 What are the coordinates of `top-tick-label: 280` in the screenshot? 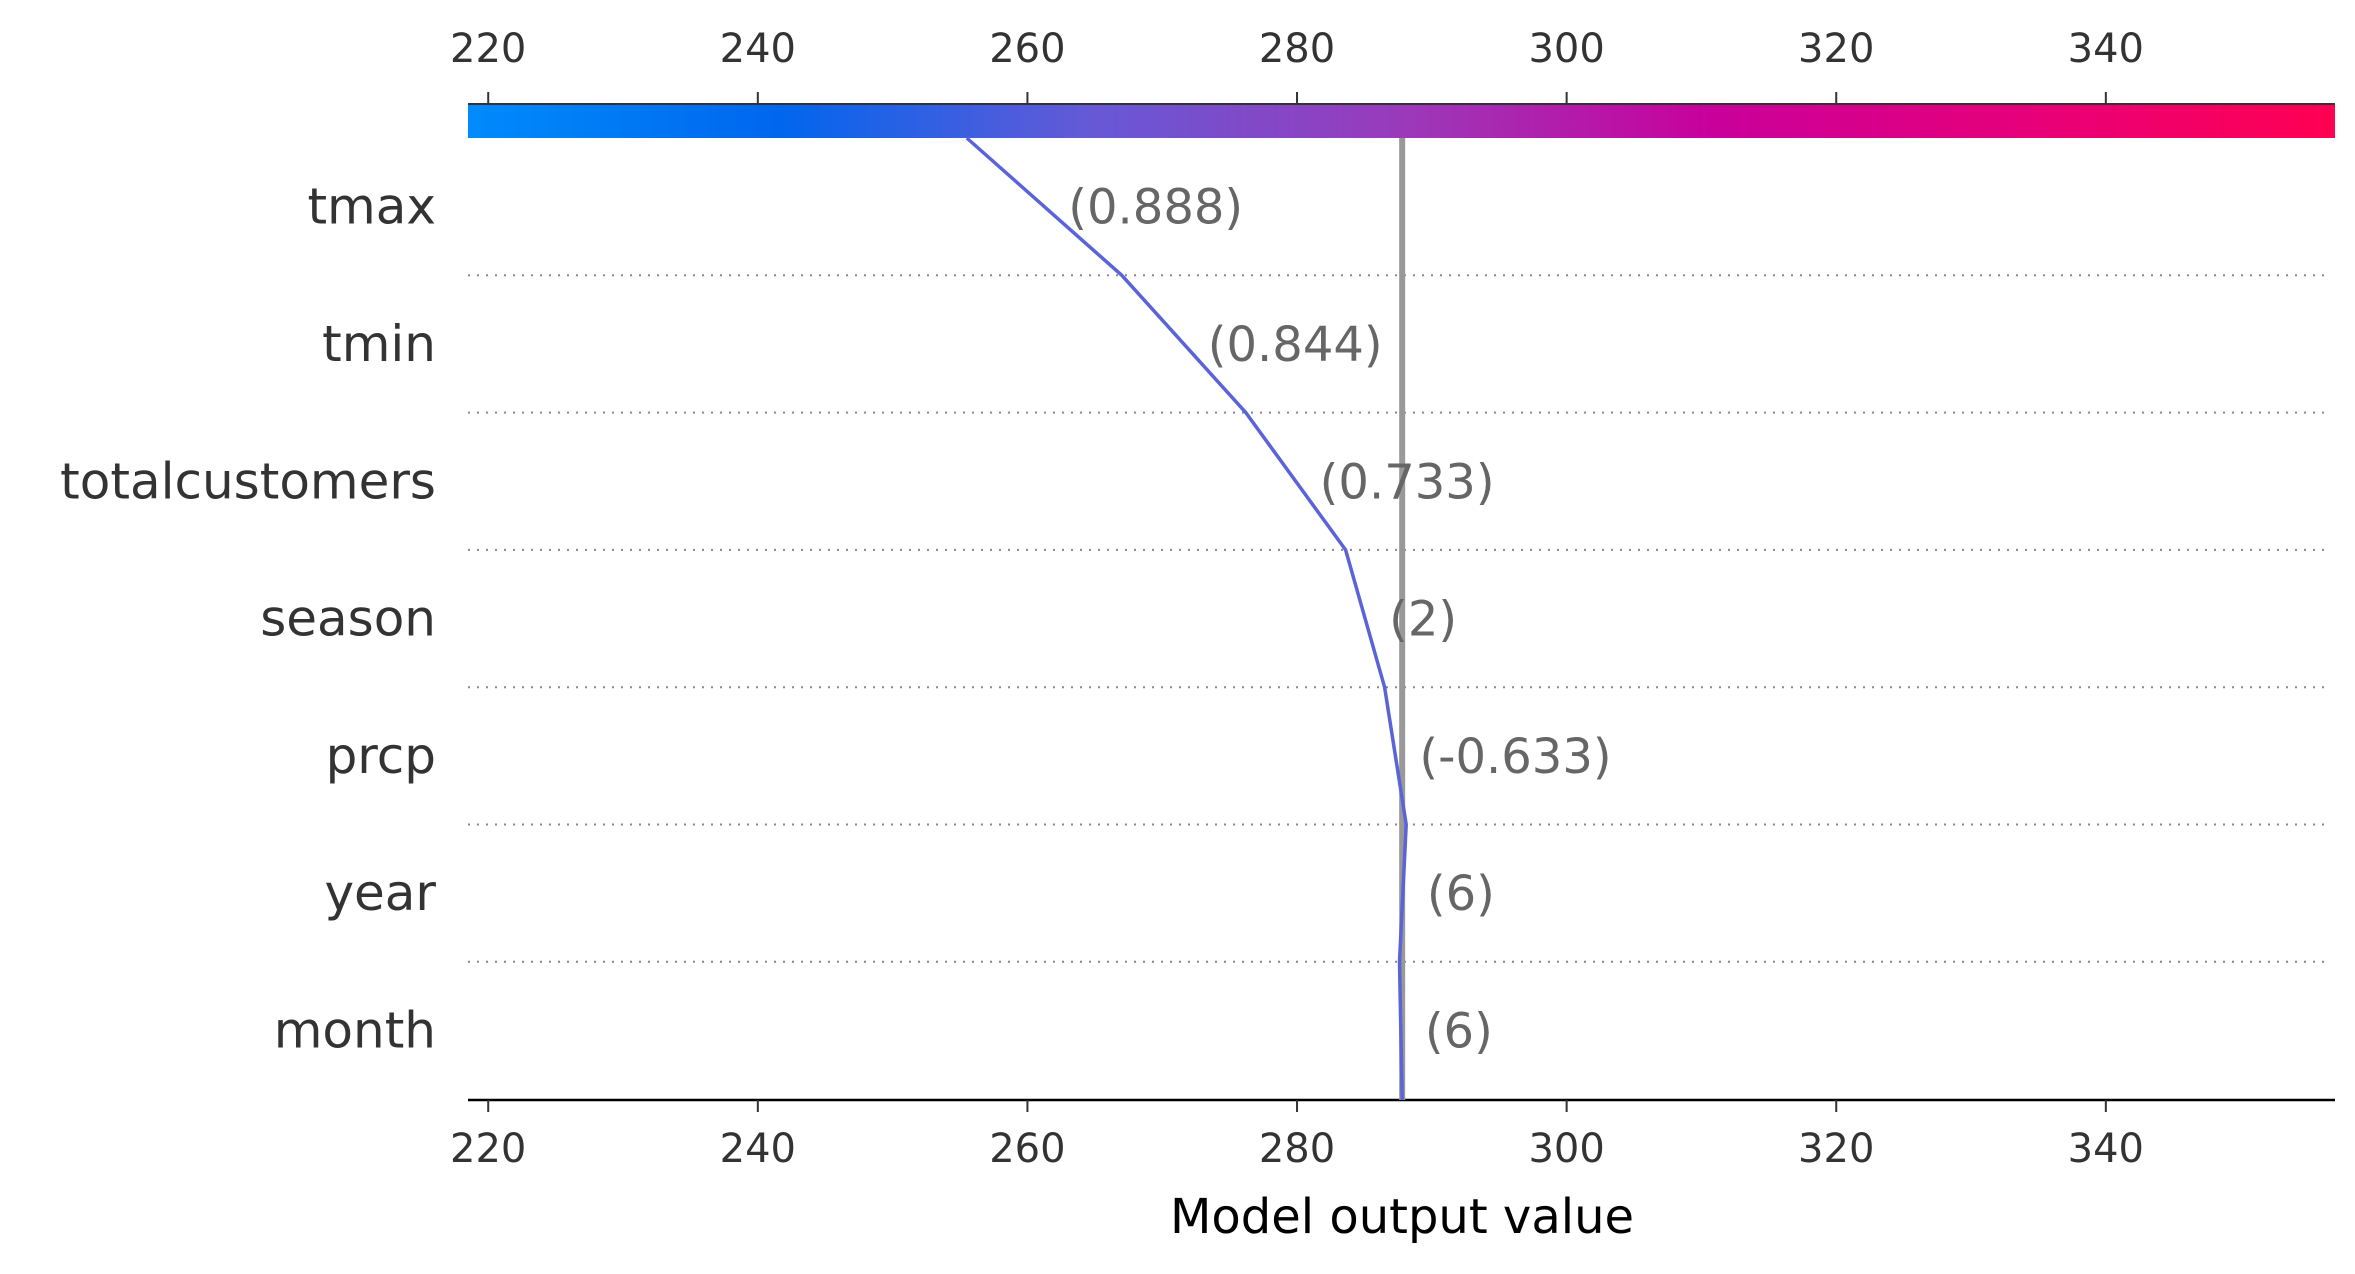 It's located at (1297, 49).